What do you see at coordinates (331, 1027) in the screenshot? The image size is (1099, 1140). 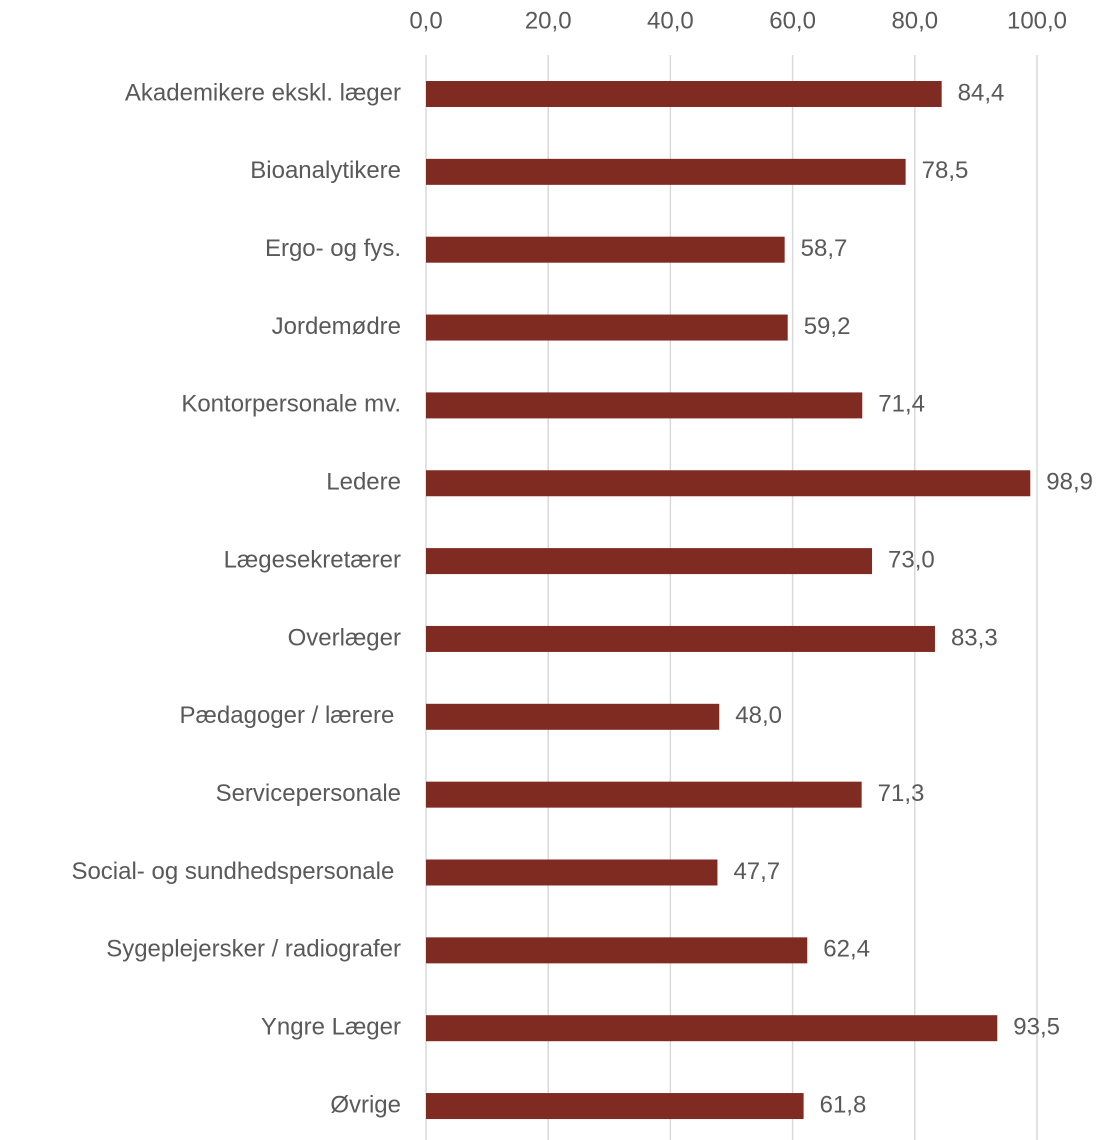 I see `y-tick-label: Yngre Læger` at bounding box center [331, 1027].